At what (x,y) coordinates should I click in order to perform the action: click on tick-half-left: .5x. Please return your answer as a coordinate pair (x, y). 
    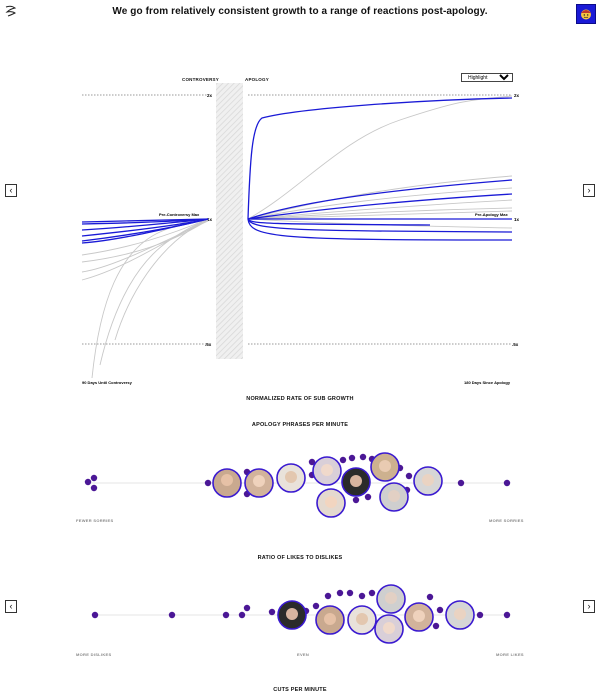
    Looking at the image, I should click on (208, 344).